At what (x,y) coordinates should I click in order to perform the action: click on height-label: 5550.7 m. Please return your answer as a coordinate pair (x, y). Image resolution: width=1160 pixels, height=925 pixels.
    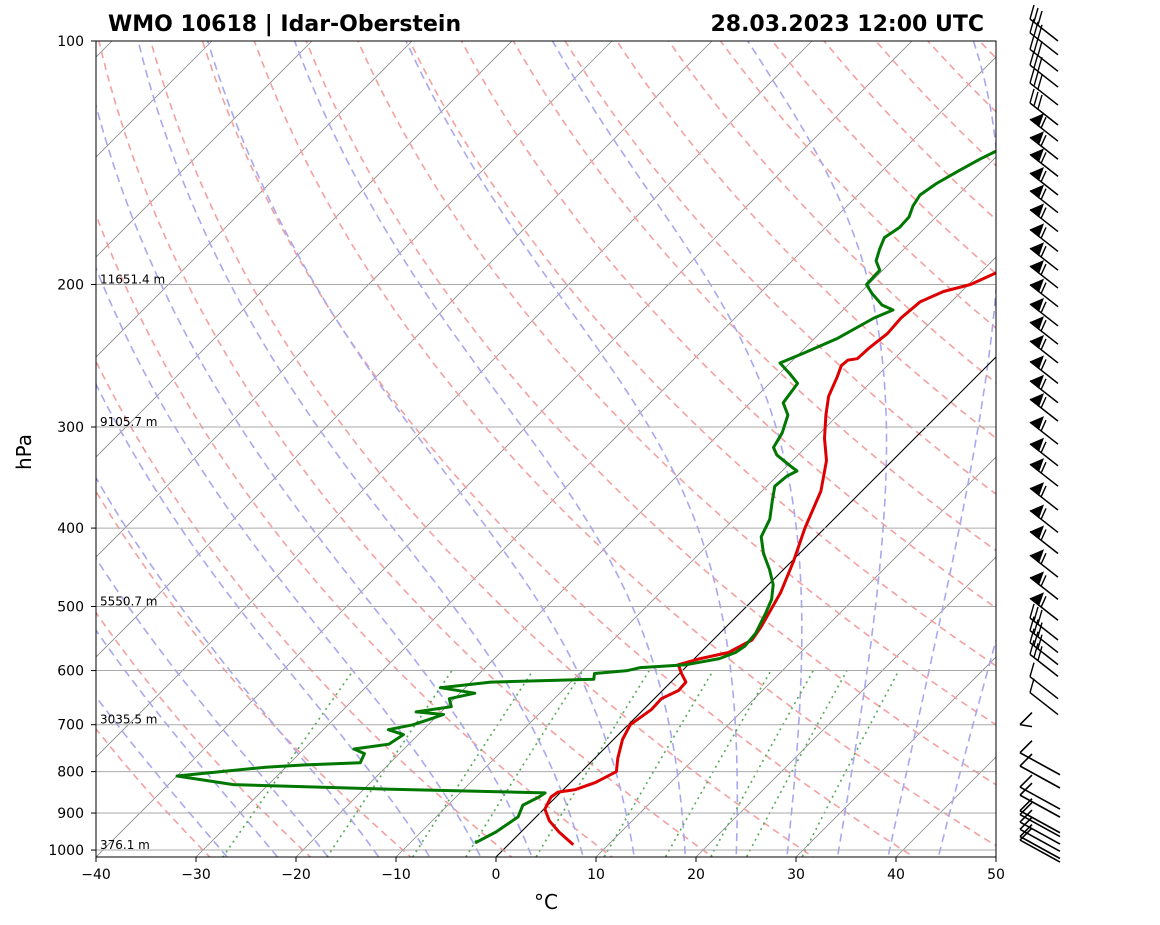
    Looking at the image, I should click on (129, 601).